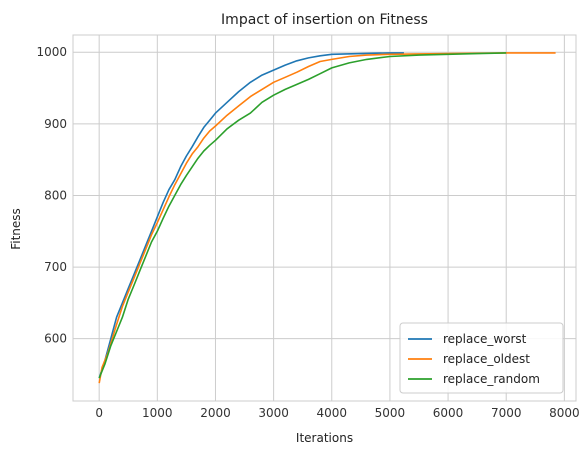 This screenshot has width=582, height=455. Describe the element at coordinates (564, 413) in the screenshot. I see `x-tick-label: 8000` at that location.